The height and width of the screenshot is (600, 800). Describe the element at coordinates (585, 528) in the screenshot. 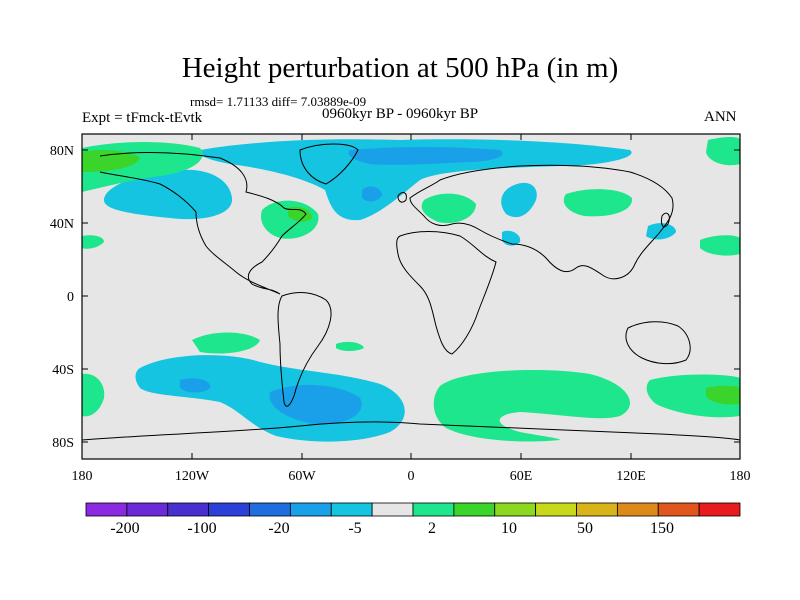

I see `colorbar-label: 50` at that location.